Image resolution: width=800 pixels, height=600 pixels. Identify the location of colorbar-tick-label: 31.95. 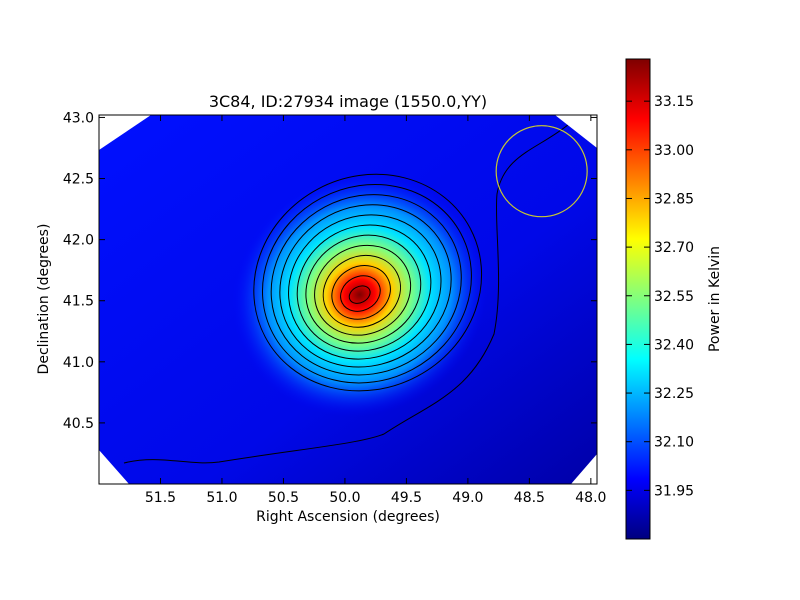
(674, 491).